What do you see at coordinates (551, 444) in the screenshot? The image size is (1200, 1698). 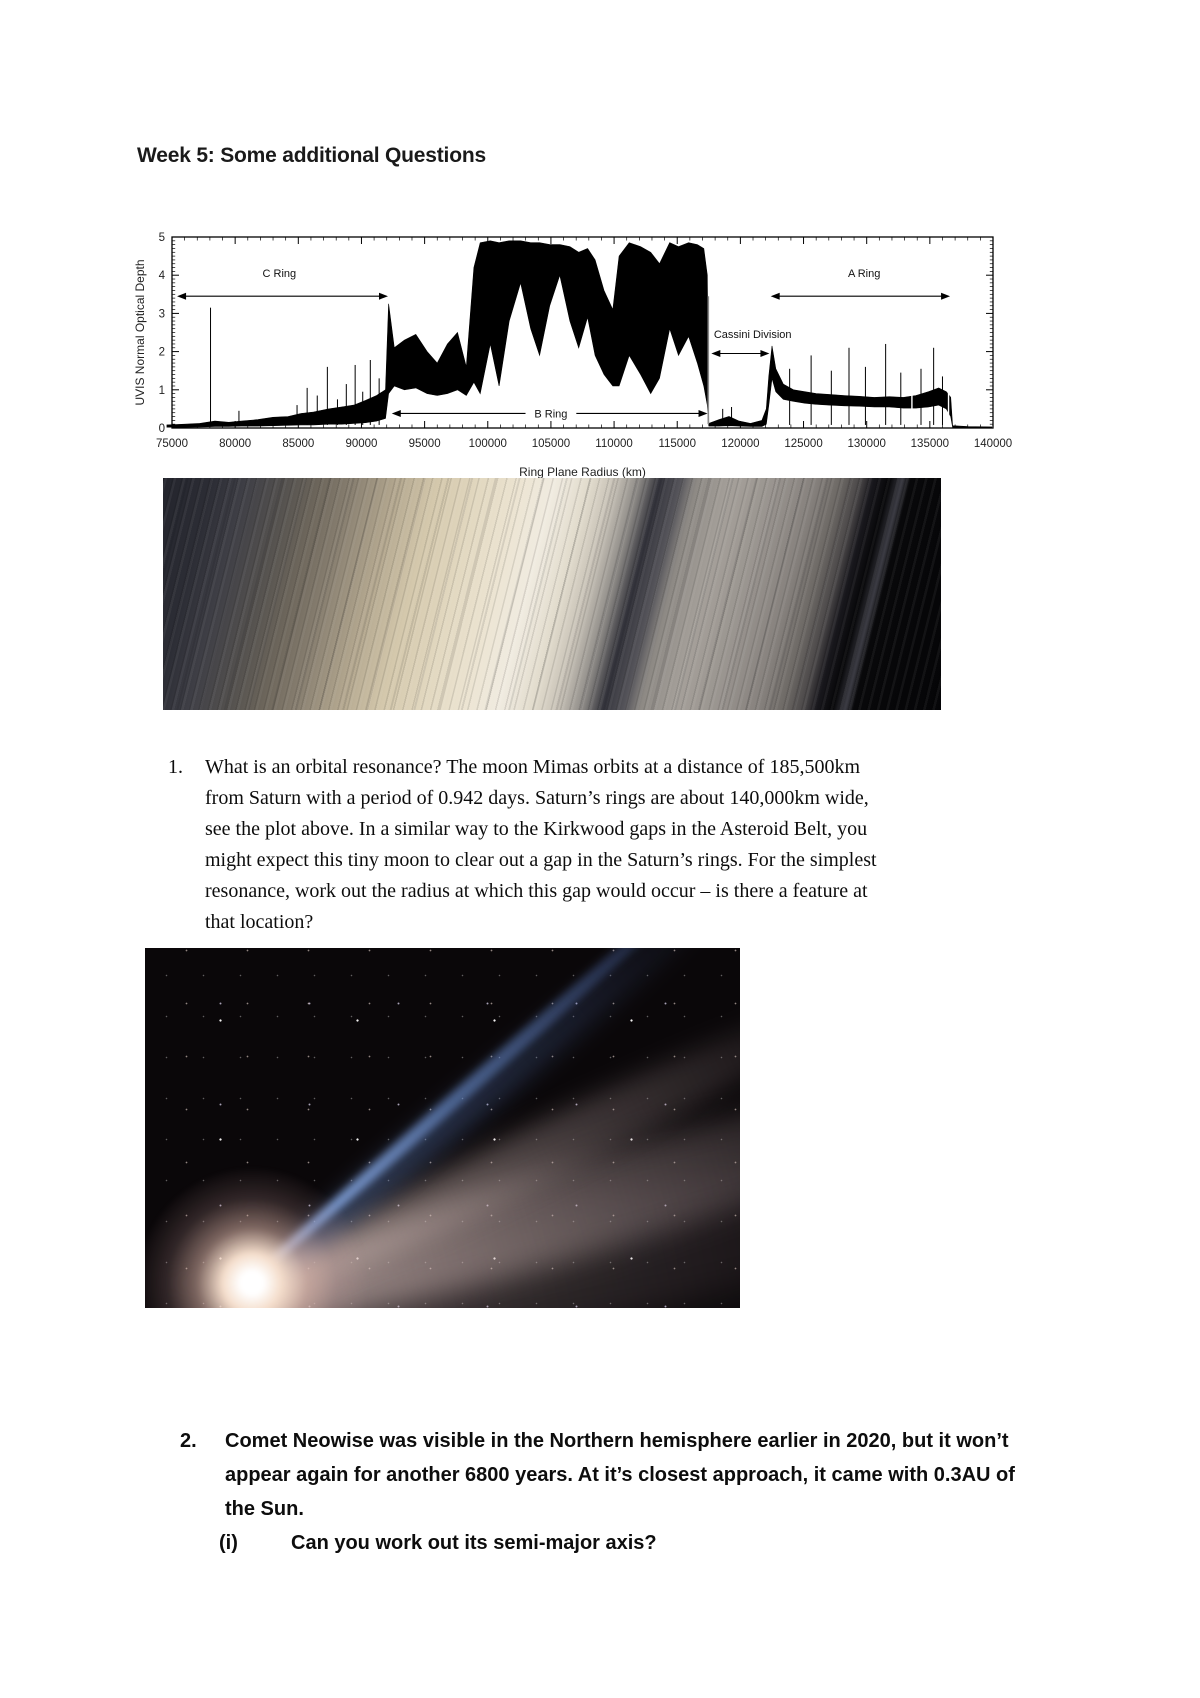 I see `x-tick-label: 105000` at bounding box center [551, 444].